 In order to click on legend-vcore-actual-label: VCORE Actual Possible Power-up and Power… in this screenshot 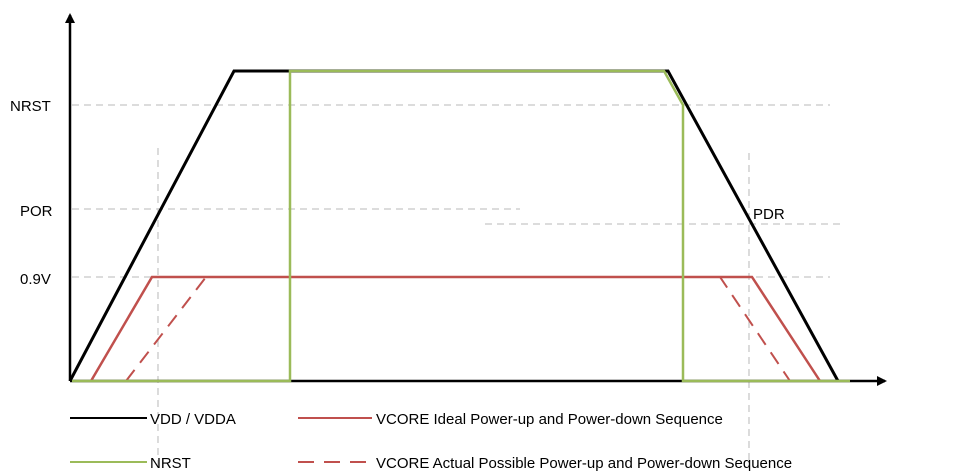, I will do `click(584, 463)`.